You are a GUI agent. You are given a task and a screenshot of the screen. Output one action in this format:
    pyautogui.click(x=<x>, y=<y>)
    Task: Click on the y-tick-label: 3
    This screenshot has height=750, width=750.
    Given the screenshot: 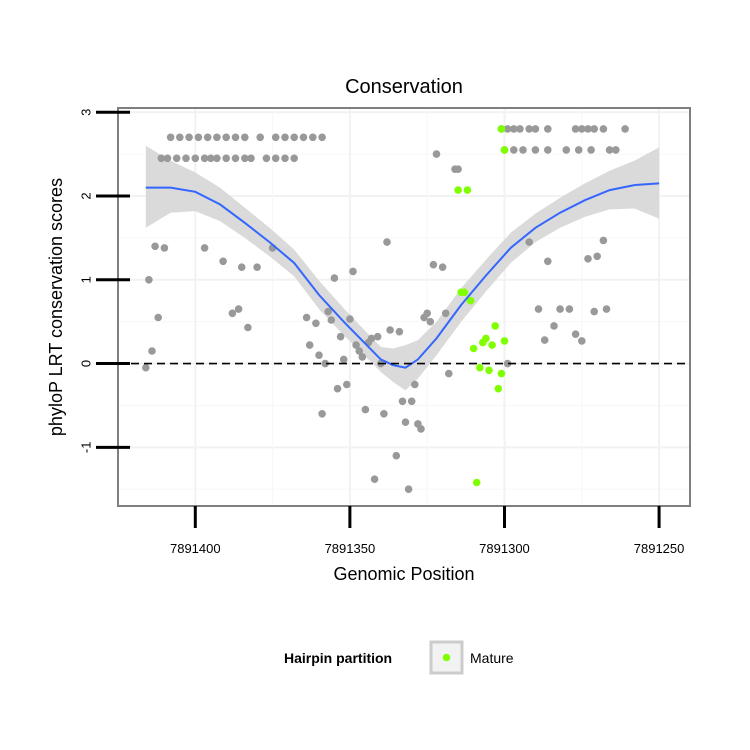 What is the action you would take?
    pyautogui.click(x=86, y=112)
    